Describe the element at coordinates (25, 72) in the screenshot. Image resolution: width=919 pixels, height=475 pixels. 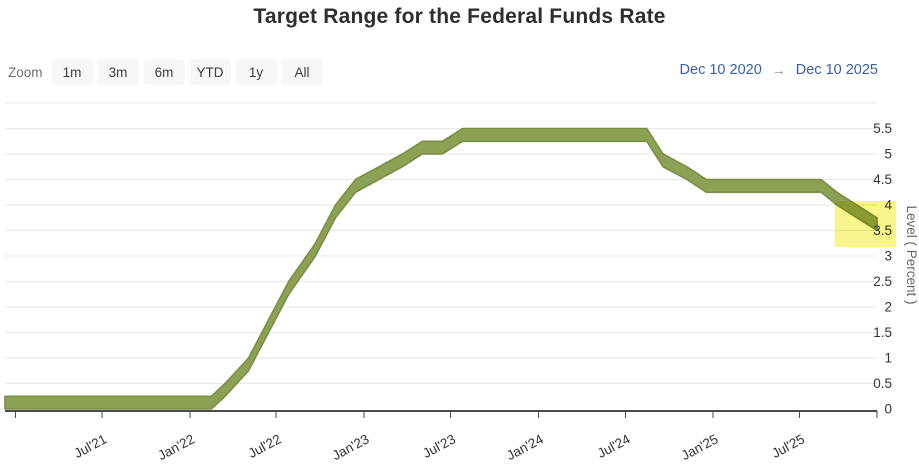
I see `zoom-label: Zoom` at that location.